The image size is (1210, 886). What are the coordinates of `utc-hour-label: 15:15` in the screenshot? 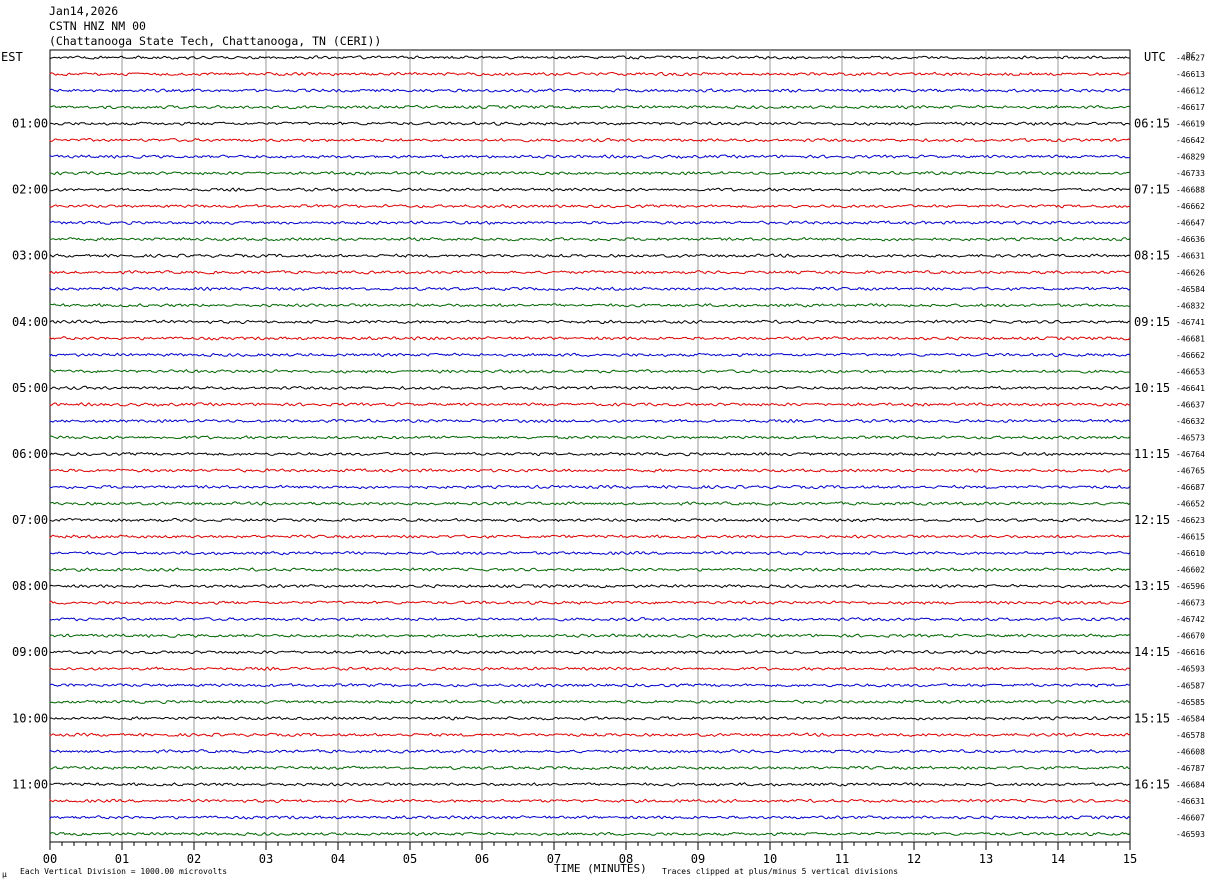 It's located at (1152, 718).